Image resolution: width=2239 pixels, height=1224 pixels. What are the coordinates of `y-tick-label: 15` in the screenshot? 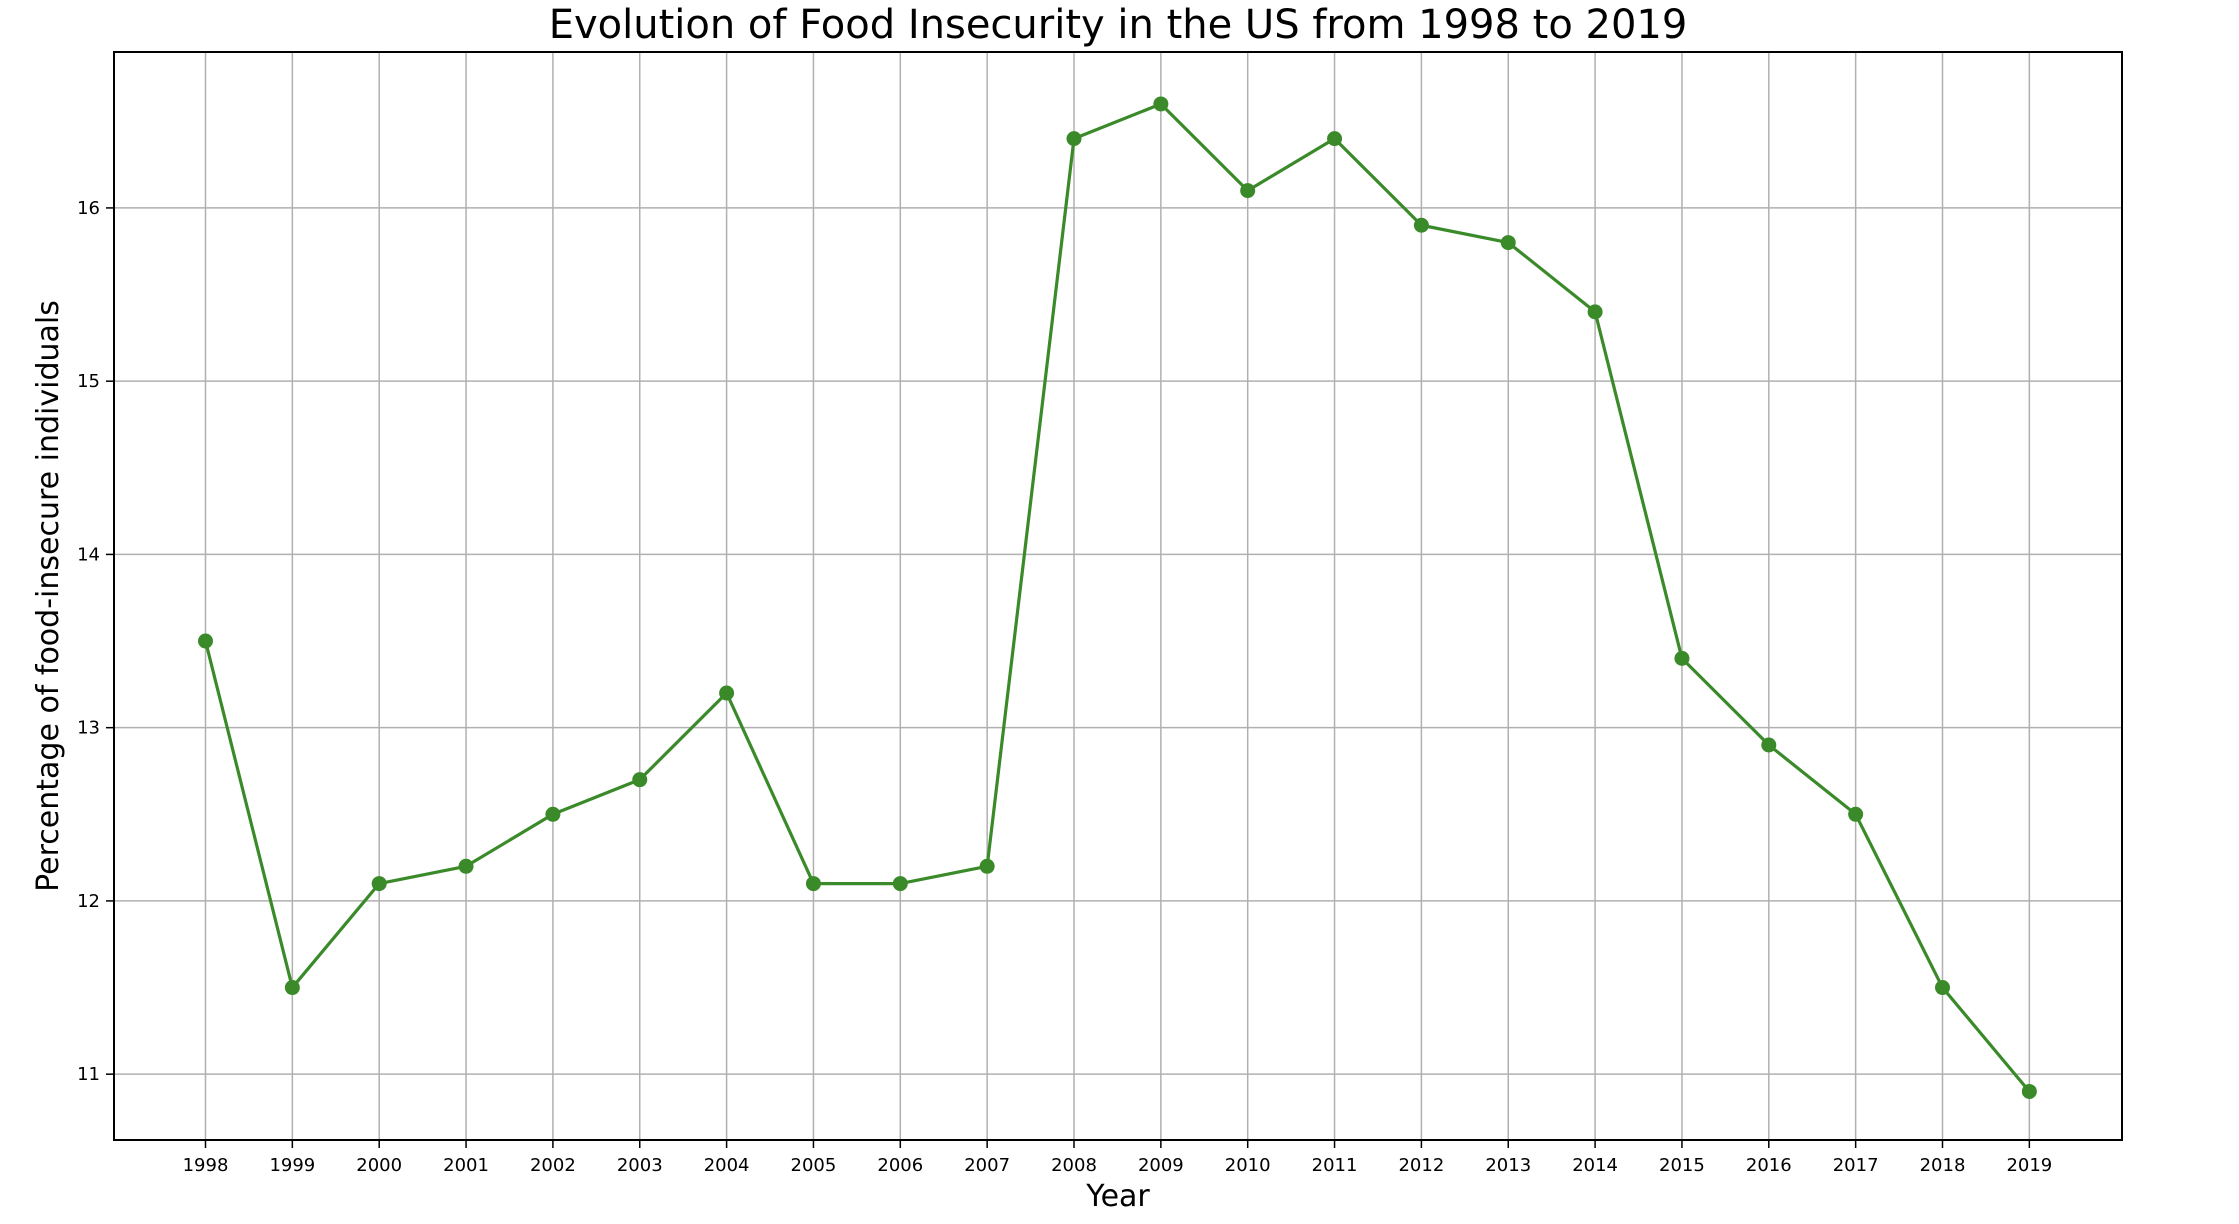 It's located at (88, 381).